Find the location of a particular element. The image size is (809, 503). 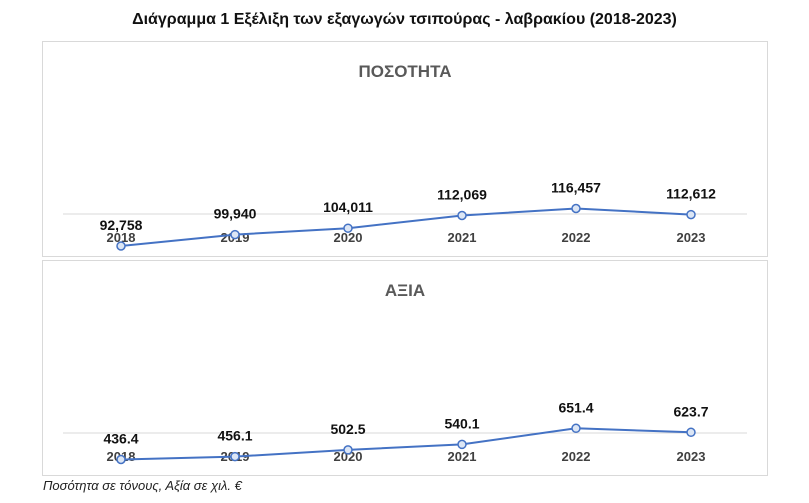

quantity-data-label: 104,011 is located at coordinates (348, 207).